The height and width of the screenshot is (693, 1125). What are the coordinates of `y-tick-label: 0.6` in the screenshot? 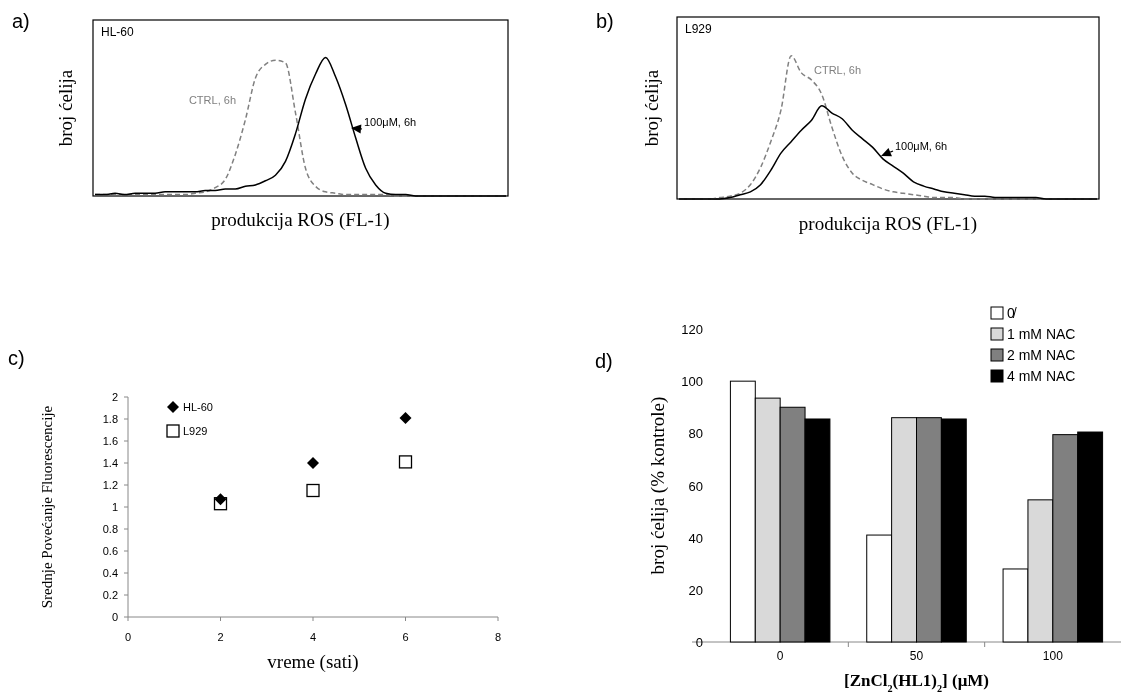 It's located at (110, 551).